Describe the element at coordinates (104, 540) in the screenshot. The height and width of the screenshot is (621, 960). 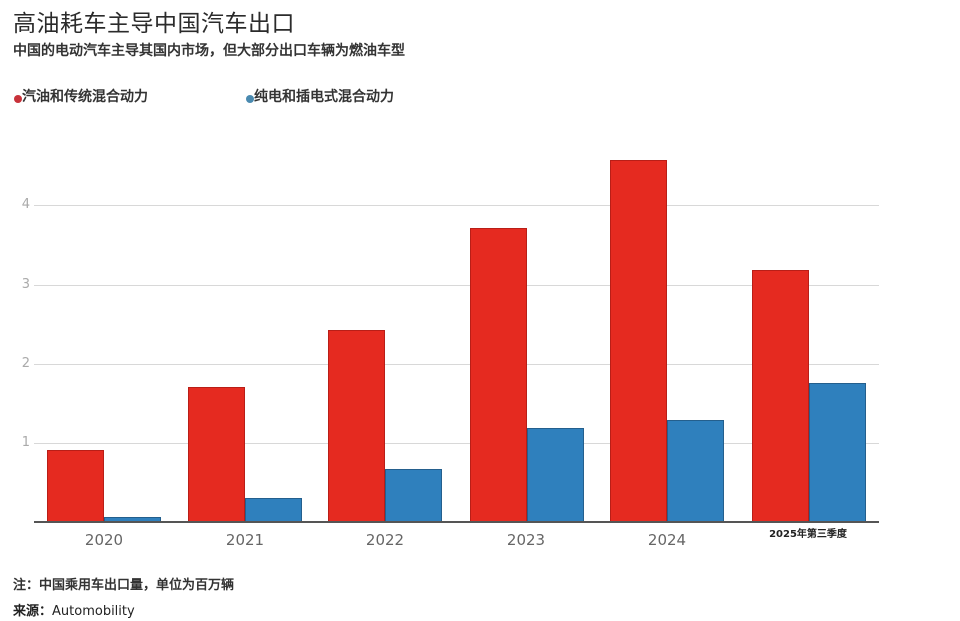
I see `x-label-2020: 2020` at that location.